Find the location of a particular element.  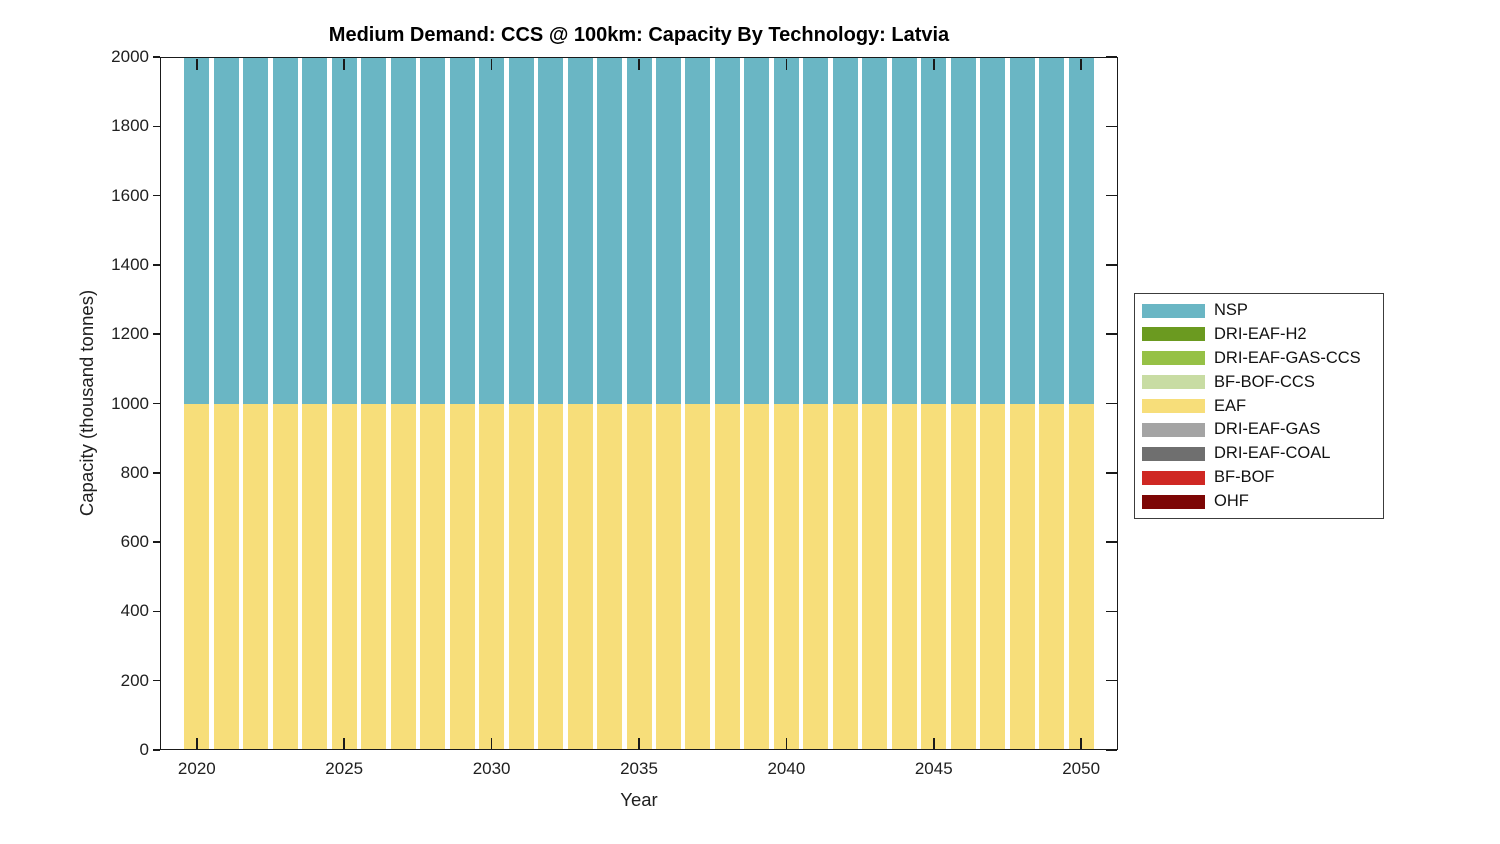

bar-2023 is located at coordinates (285, 403).